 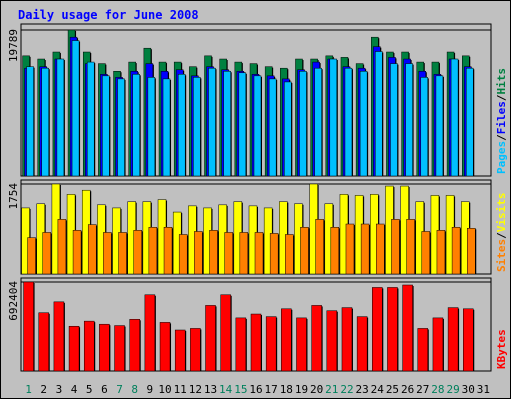 I want to click on x-tick-label: 18, so click(x=286, y=389).